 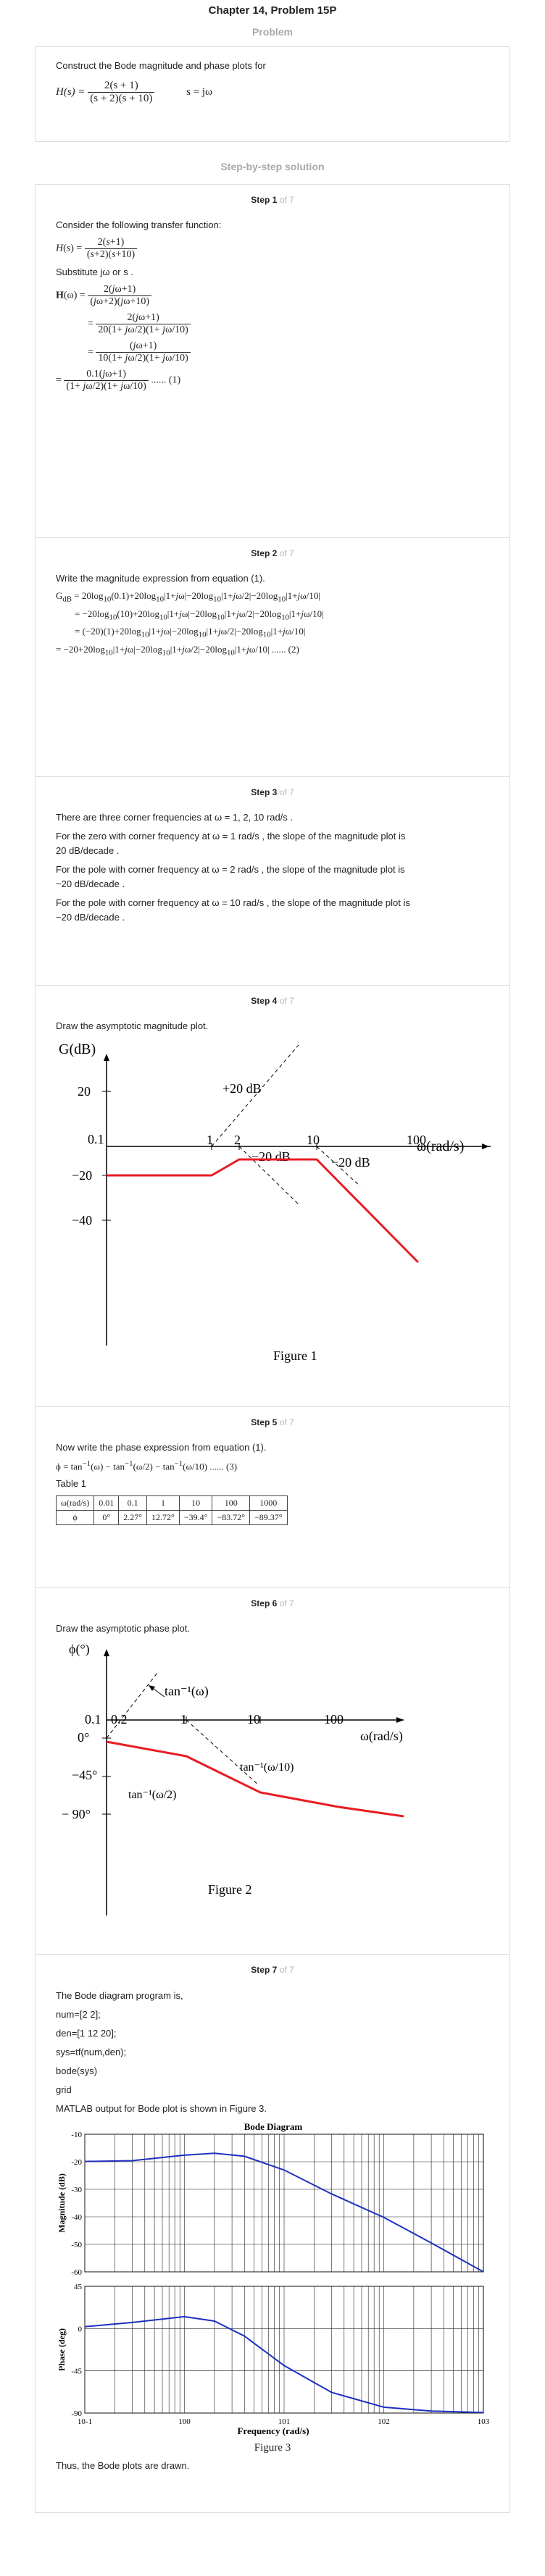 What do you see at coordinates (272, 296) in the screenshot?
I see `eq-h-w1: H(ω) = 2(jω+1) (jω+2)(jω+10)` at bounding box center [272, 296].